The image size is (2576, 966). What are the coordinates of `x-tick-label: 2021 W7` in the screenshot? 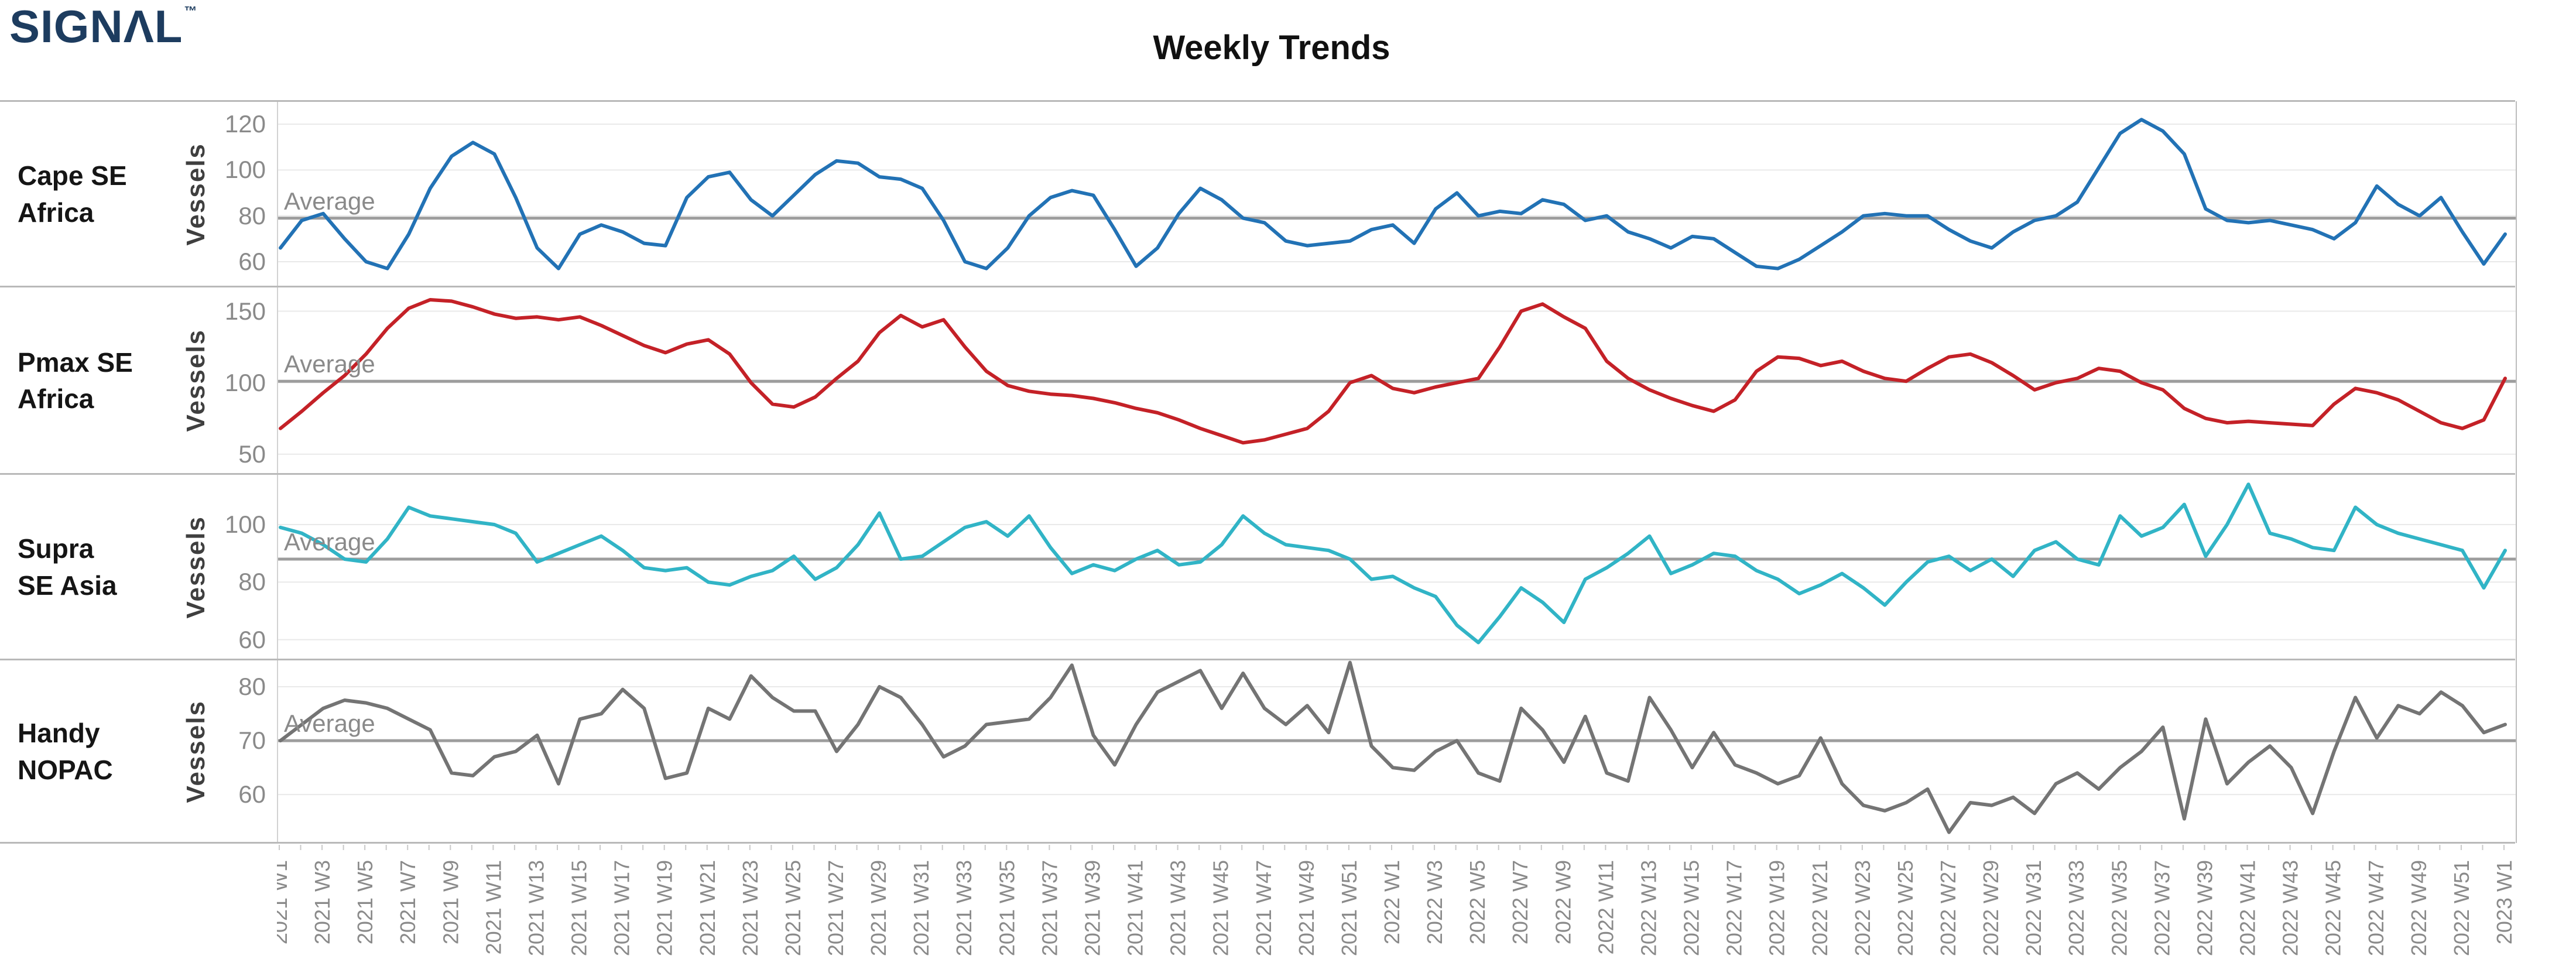 It's located at (408, 902).